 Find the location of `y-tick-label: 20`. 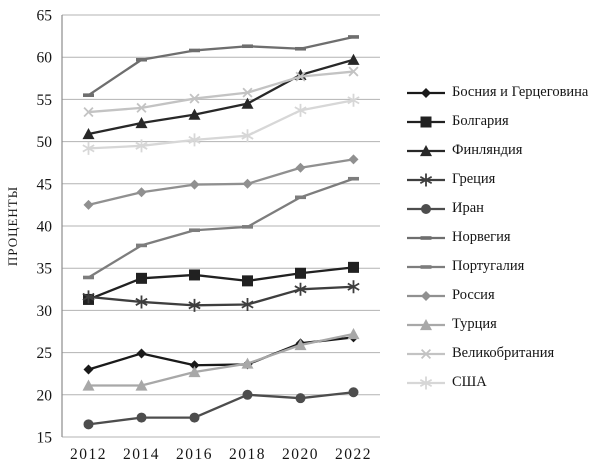

y-tick-label: 20 is located at coordinates (45, 395).